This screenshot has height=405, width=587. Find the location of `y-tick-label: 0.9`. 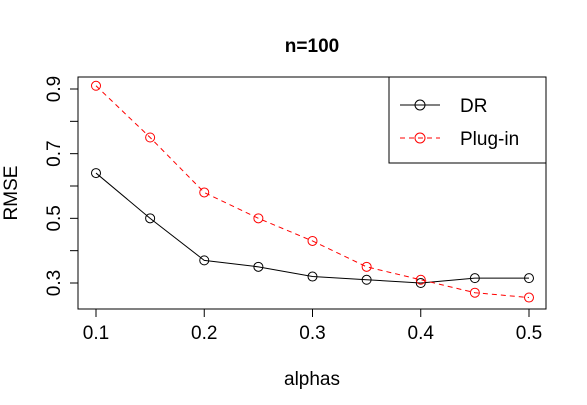

y-tick-label: 0.9 is located at coordinates (54, 89).